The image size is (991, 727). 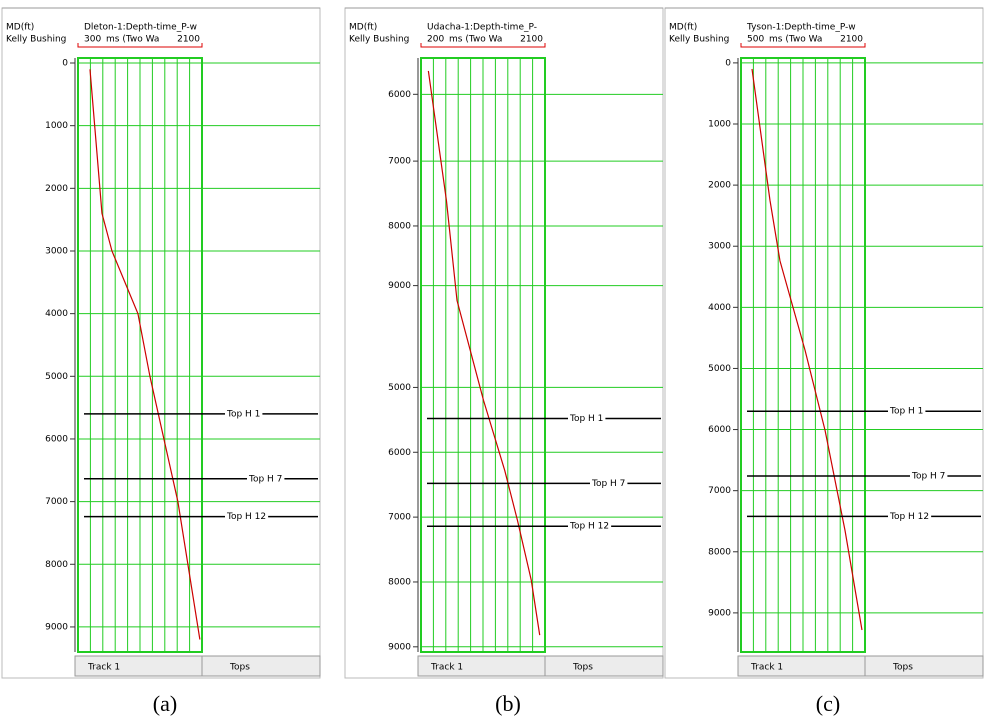 What do you see at coordinates (482, 28) in the screenshot?
I see `series-name: Udacha-1:Depth-time_P-` at bounding box center [482, 28].